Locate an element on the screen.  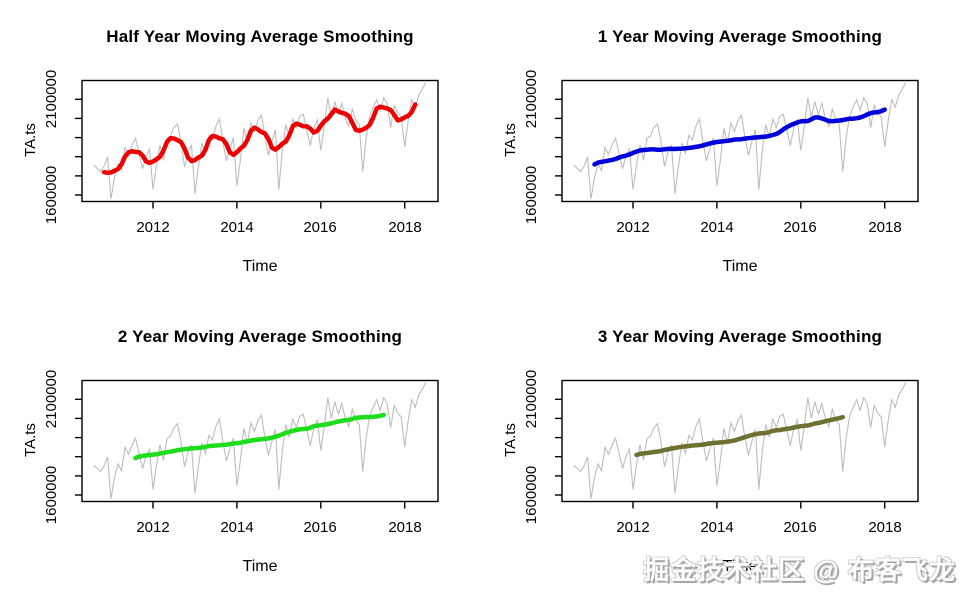
watermark-text: 掘金技术社区 @ 布客飞龙 is located at coordinates (799, 570).